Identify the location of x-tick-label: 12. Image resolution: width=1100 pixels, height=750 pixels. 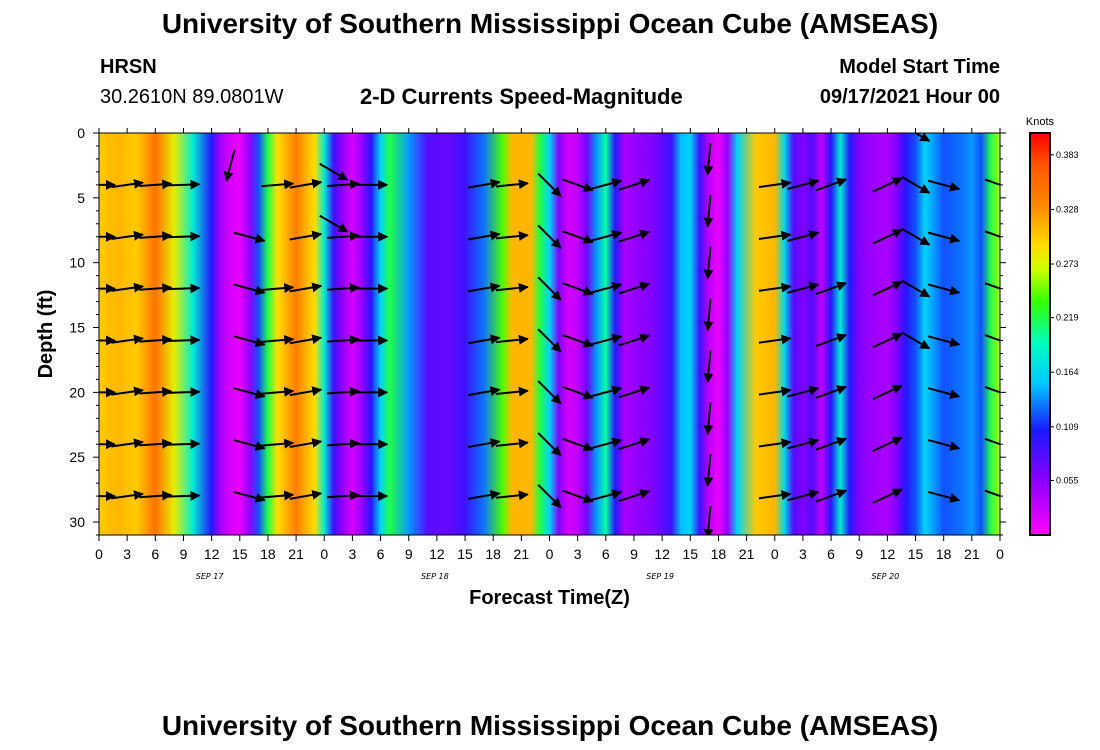
(662, 554).